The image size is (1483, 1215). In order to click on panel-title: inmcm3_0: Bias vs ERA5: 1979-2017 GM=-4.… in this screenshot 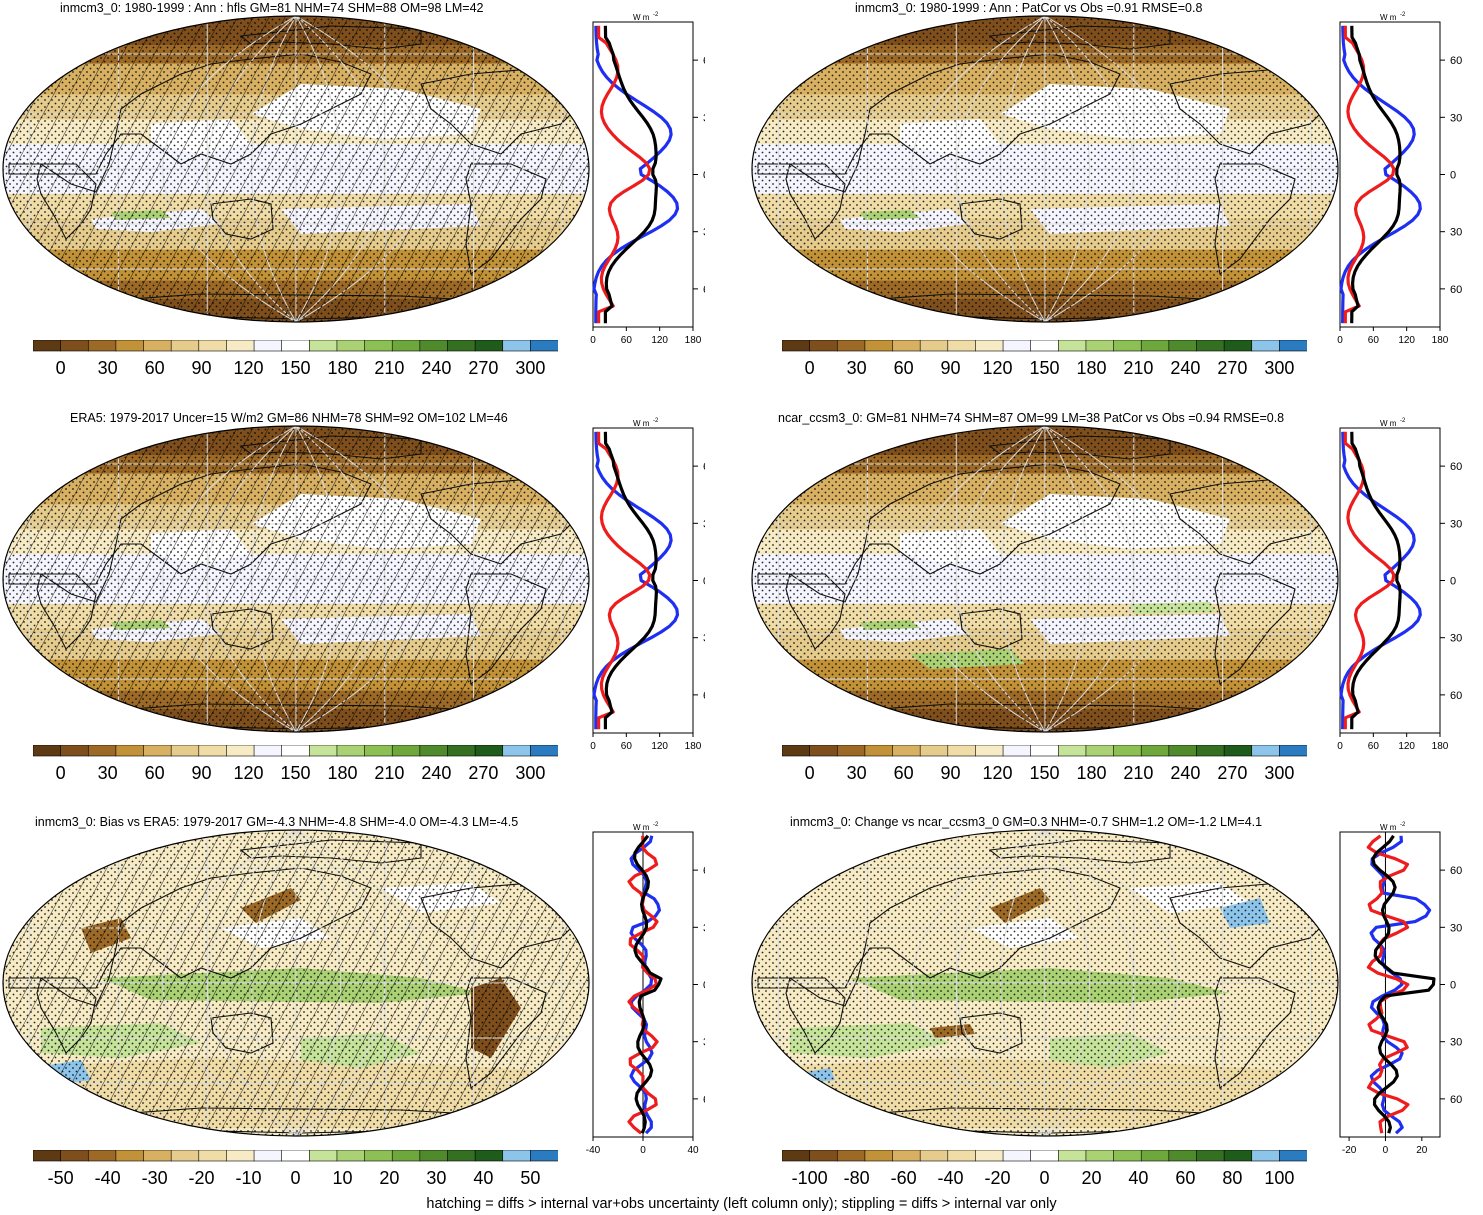, I will do `click(277, 822)`.